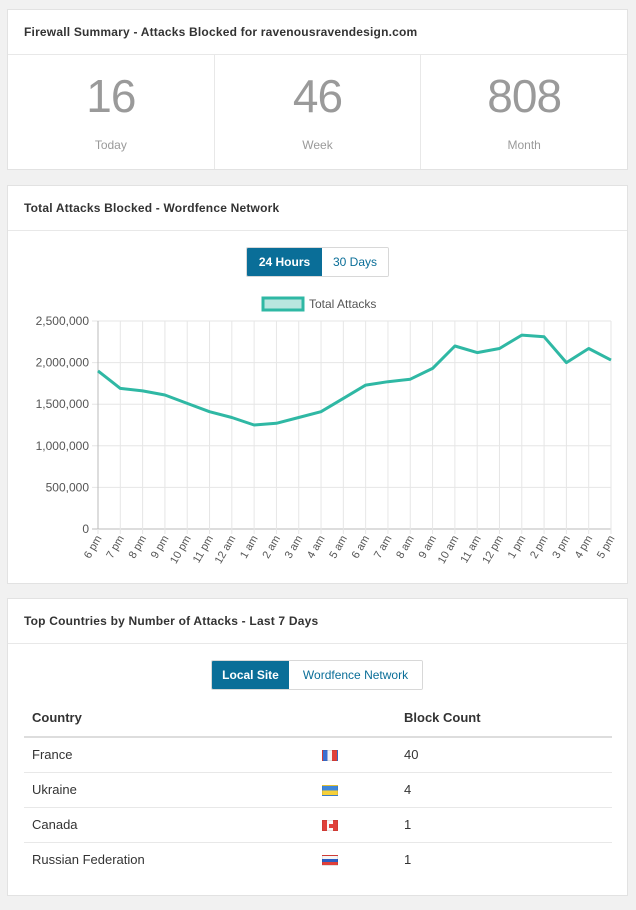 The height and width of the screenshot is (910, 636). What do you see at coordinates (584, 547) in the screenshot?
I see `x-tick-label: 4 pm` at bounding box center [584, 547].